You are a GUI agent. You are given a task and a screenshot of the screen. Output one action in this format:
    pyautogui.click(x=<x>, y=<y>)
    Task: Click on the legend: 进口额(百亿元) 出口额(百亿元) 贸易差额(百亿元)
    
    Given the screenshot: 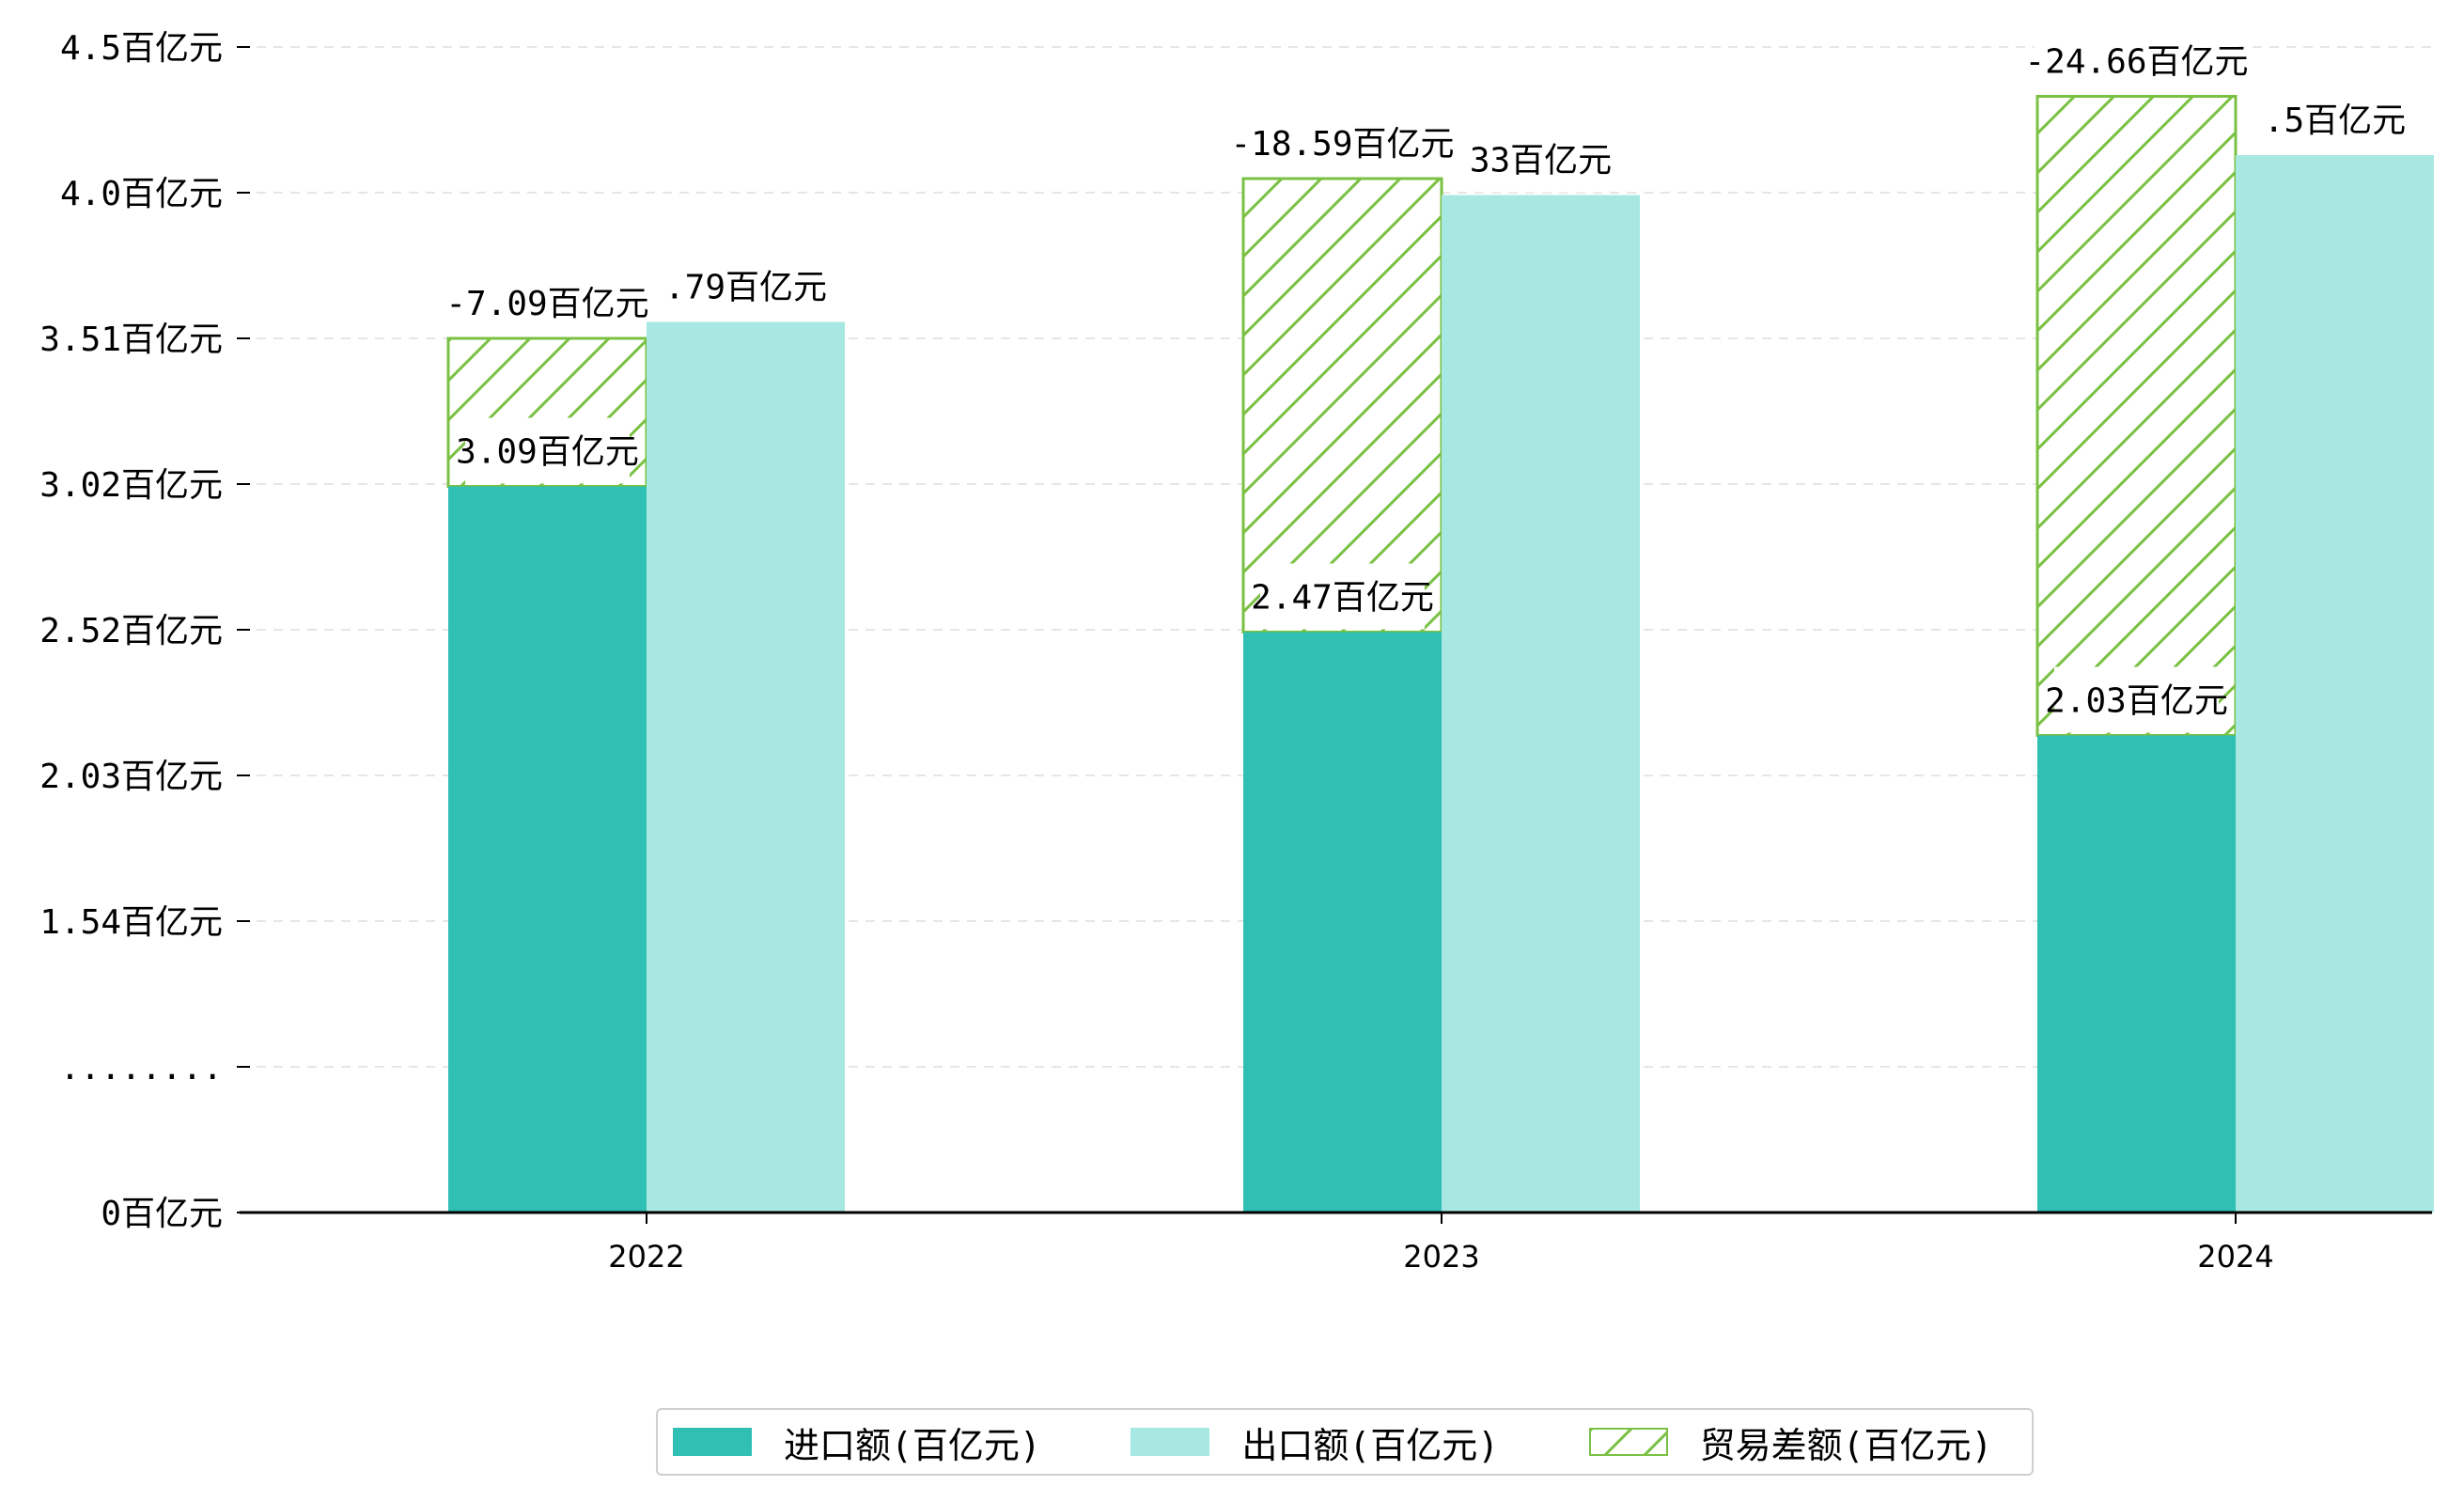 What is the action you would take?
    pyautogui.click(x=1345, y=1442)
    